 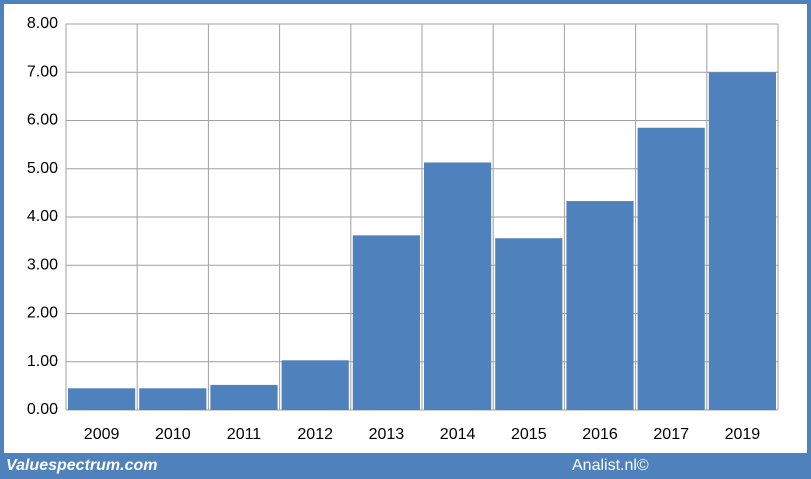 What do you see at coordinates (102, 434) in the screenshot?
I see `x-tick-label: 2009` at bounding box center [102, 434].